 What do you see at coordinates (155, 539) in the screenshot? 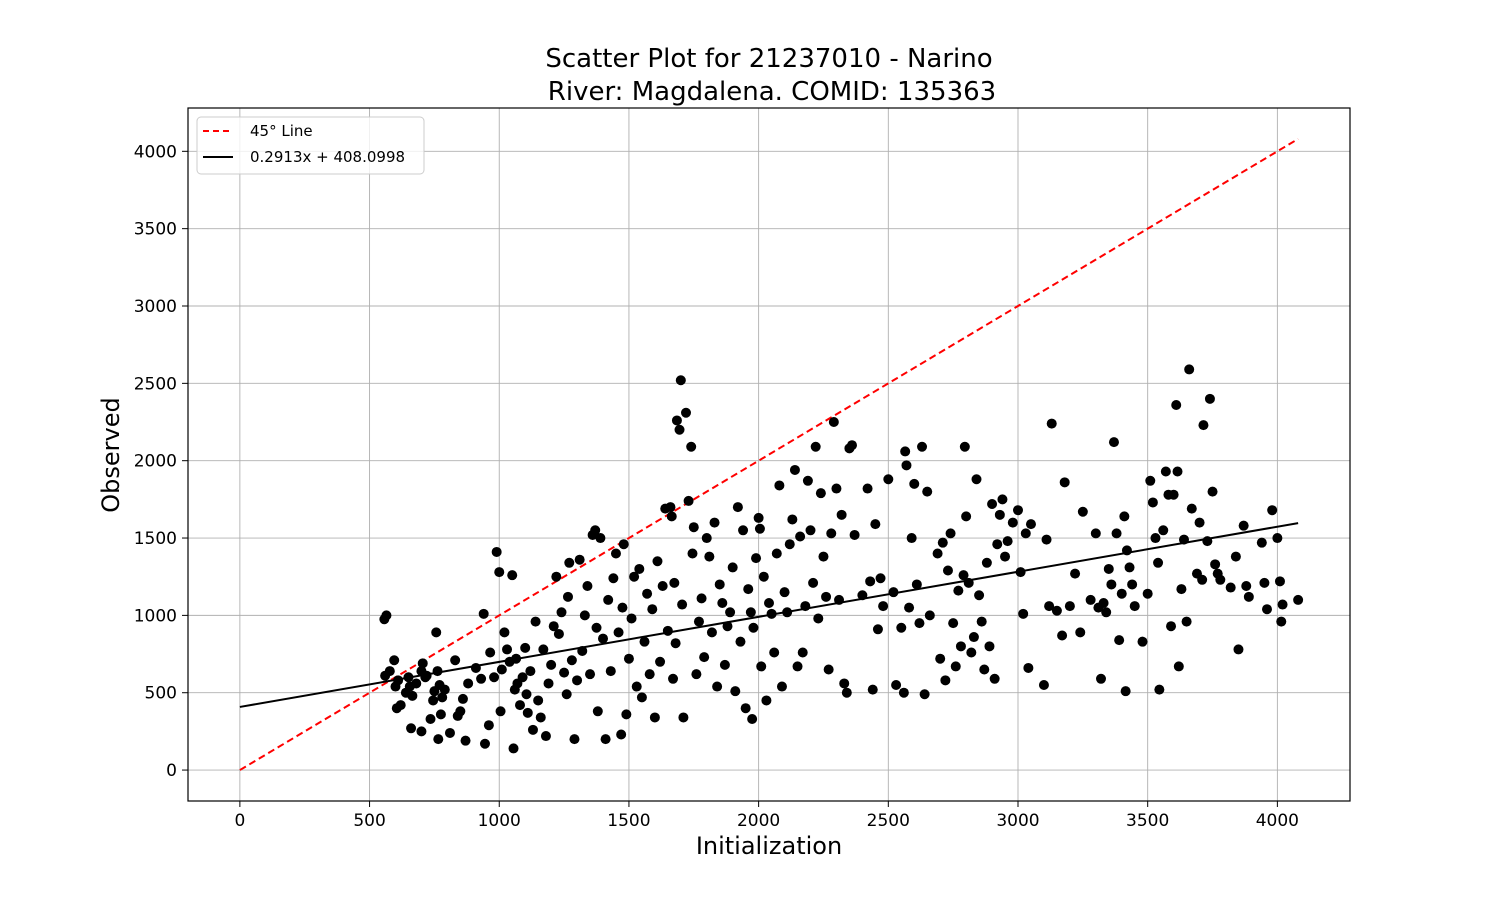
I see `y-tick-label: 1500` at bounding box center [155, 539].